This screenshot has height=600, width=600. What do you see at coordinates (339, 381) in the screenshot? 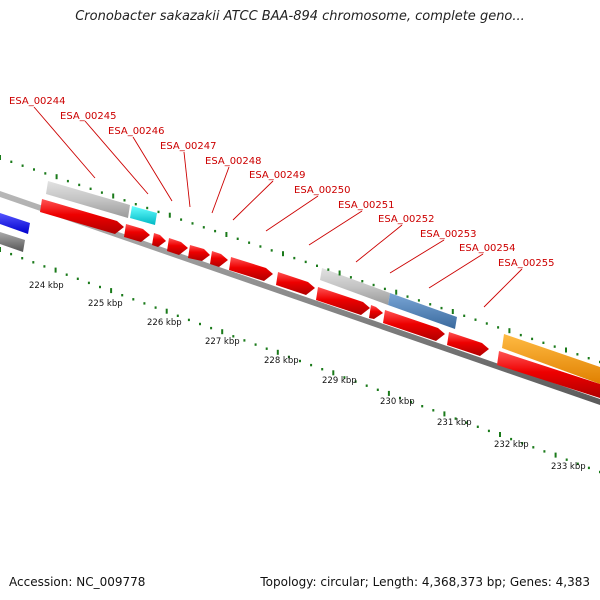
I see `ruler-label-229: 229 kbp` at bounding box center [339, 381].